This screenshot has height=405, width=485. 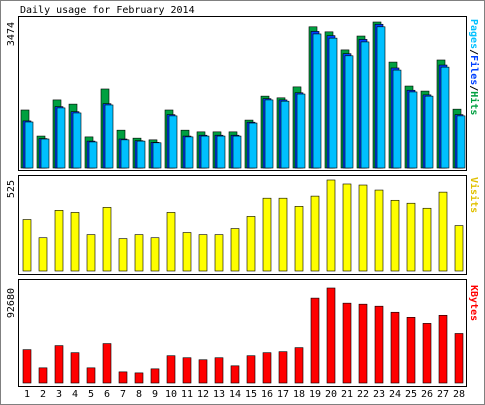 What do you see at coordinates (474, 195) in the screenshot?
I see `legend: Visits` at bounding box center [474, 195].